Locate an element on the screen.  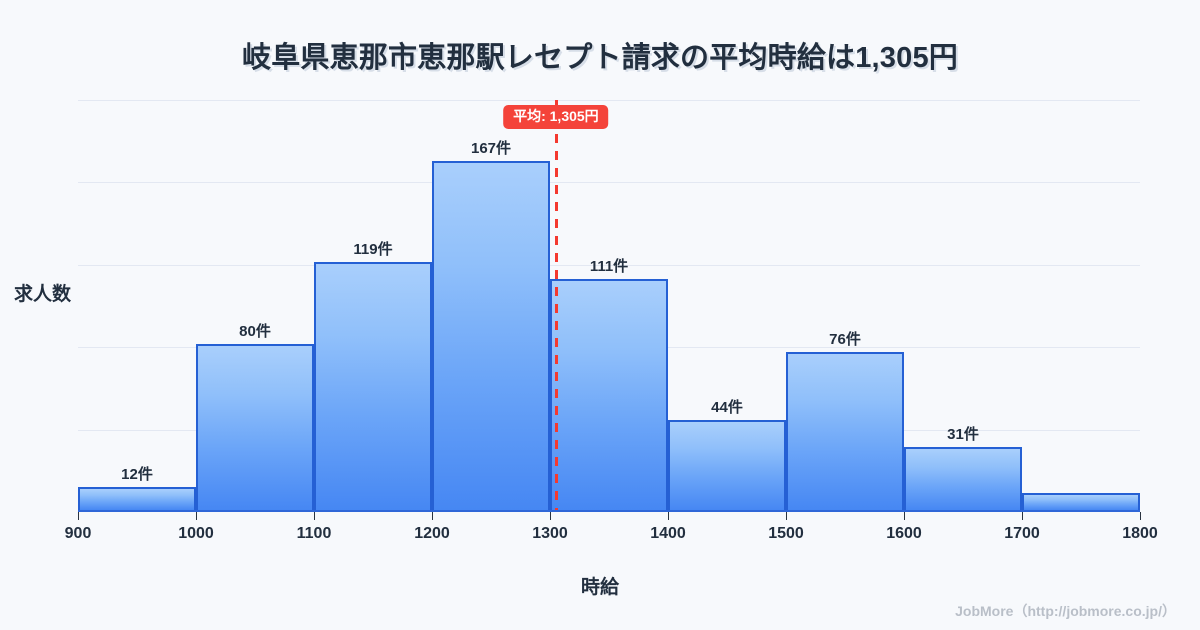
bar-value-label: 80件 is located at coordinates (255, 331).